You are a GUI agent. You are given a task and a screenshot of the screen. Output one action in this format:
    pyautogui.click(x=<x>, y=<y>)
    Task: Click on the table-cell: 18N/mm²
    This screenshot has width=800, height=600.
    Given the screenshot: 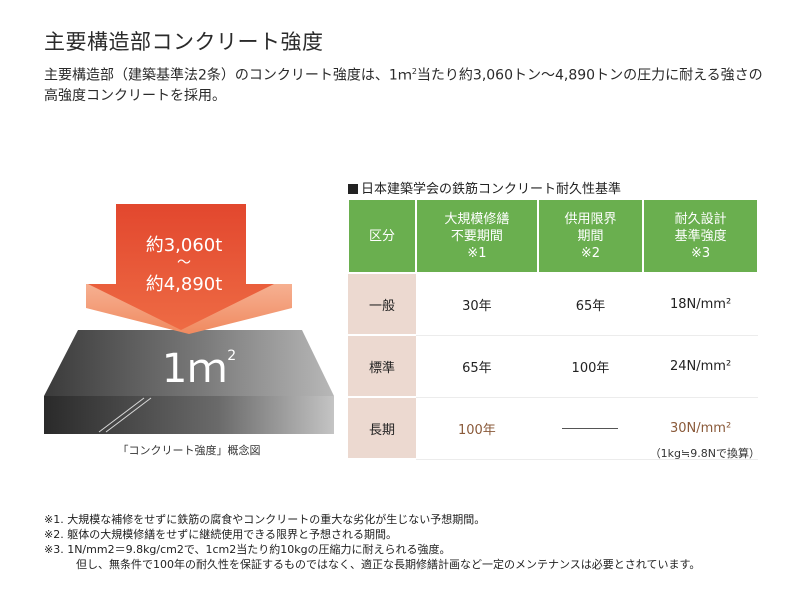 What is the action you would take?
    pyautogui.click(x=700, y=304)
    